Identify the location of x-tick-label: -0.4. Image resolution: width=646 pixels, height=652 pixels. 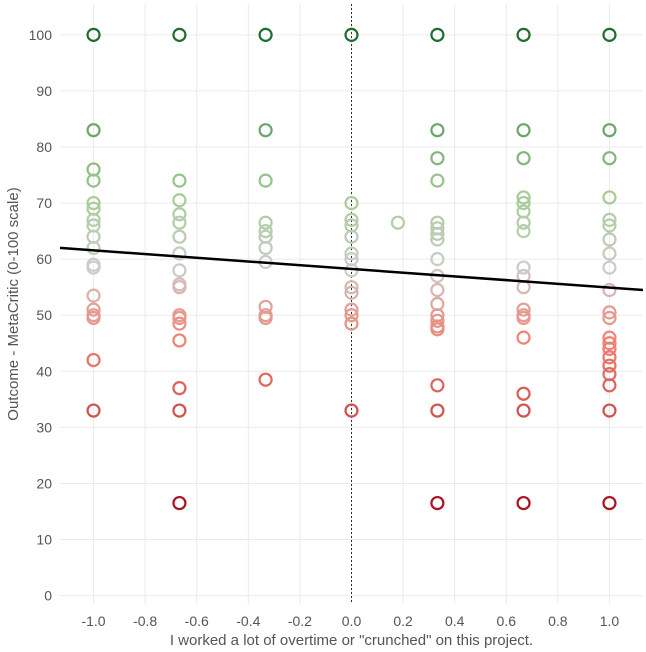
(248, 621).